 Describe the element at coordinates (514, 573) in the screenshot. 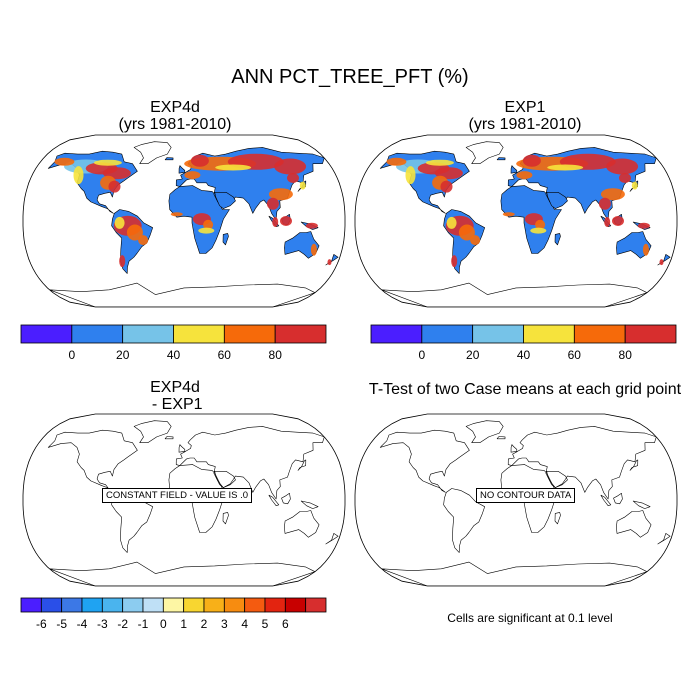

I see `landmass-antarctica` at that location.